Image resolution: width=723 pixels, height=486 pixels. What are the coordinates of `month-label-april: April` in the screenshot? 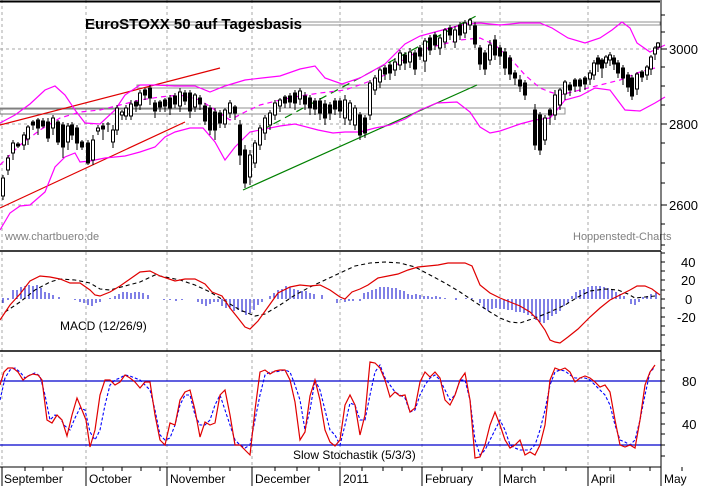 It's located at (603, 479).